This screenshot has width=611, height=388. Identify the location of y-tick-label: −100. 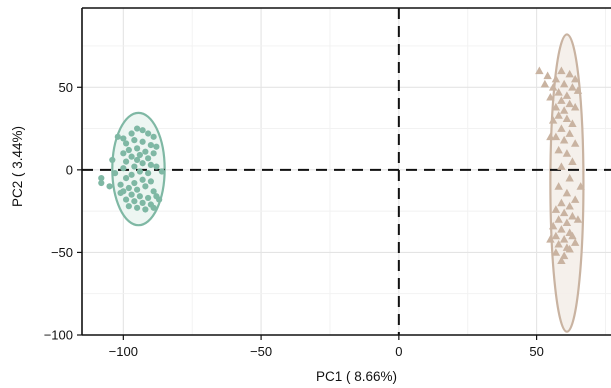
(58, 335).